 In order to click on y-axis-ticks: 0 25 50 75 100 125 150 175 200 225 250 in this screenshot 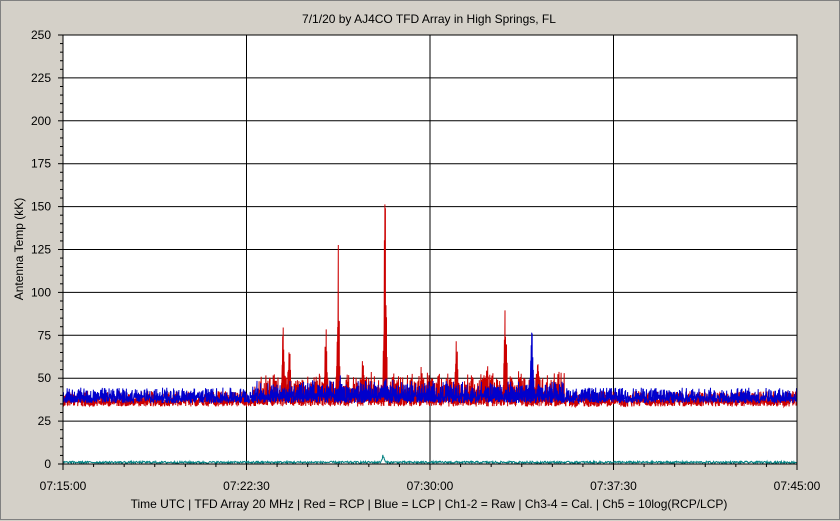, I will do `click(47, 249)`.